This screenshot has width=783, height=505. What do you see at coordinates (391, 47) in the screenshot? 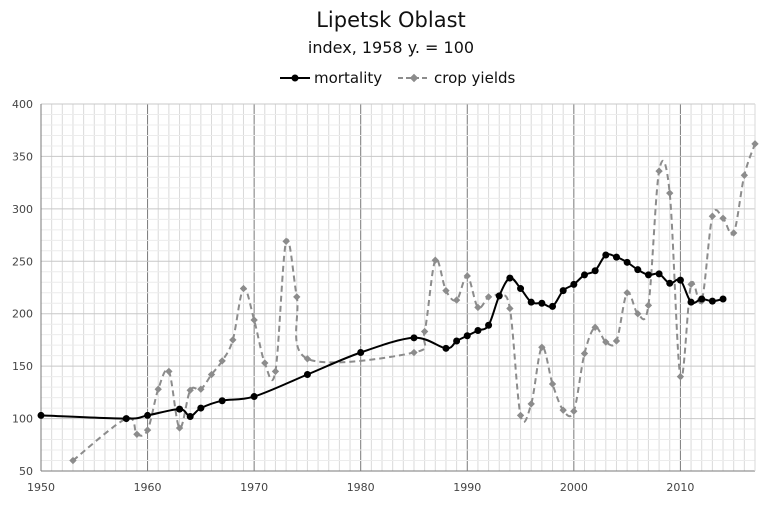
I see `chart-subtitle: index, 1958 y. = 100` at bounding box center [391, 47].